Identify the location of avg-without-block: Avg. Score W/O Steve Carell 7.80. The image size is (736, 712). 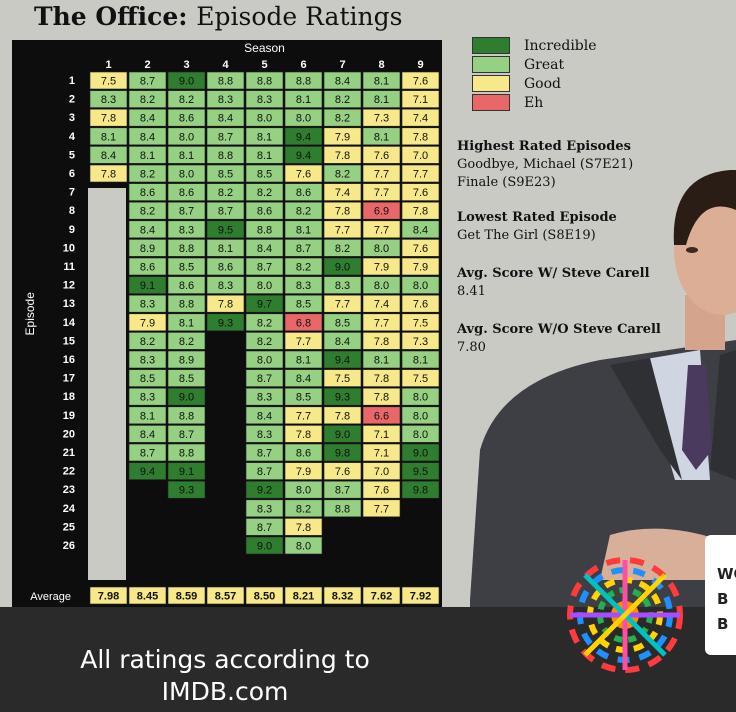
(559, 338).